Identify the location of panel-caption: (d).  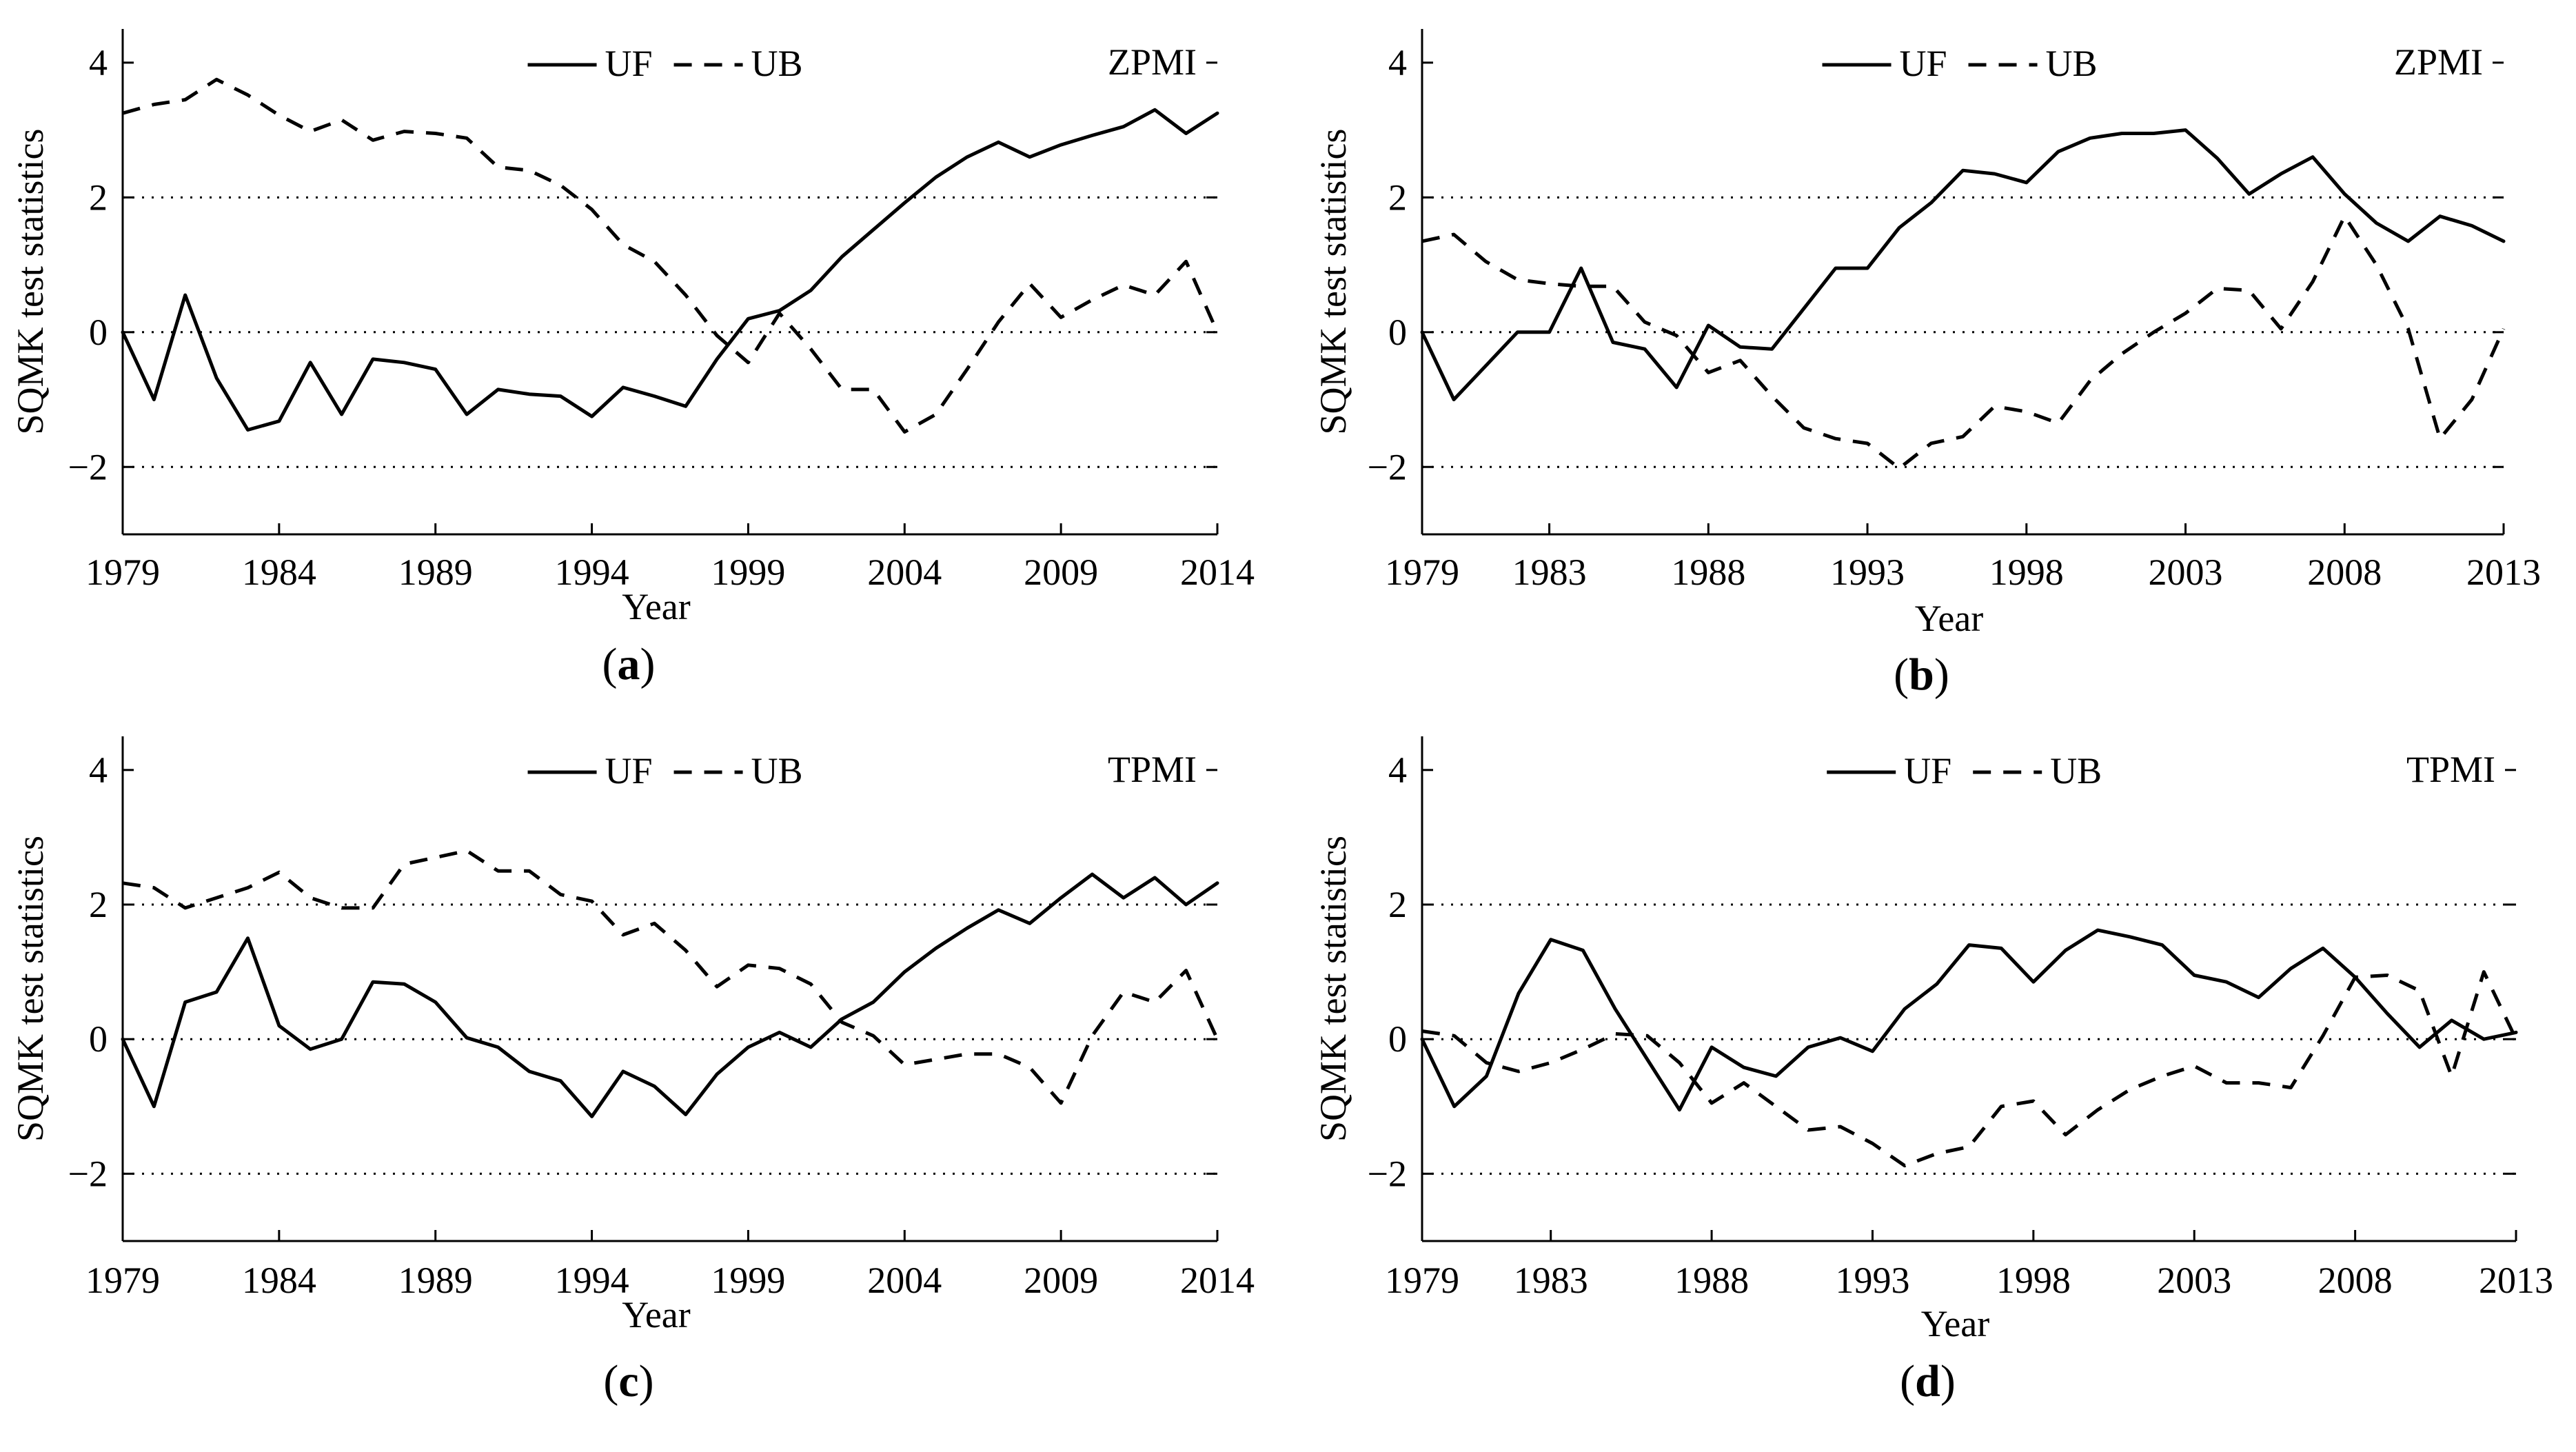
(1928, 1381).